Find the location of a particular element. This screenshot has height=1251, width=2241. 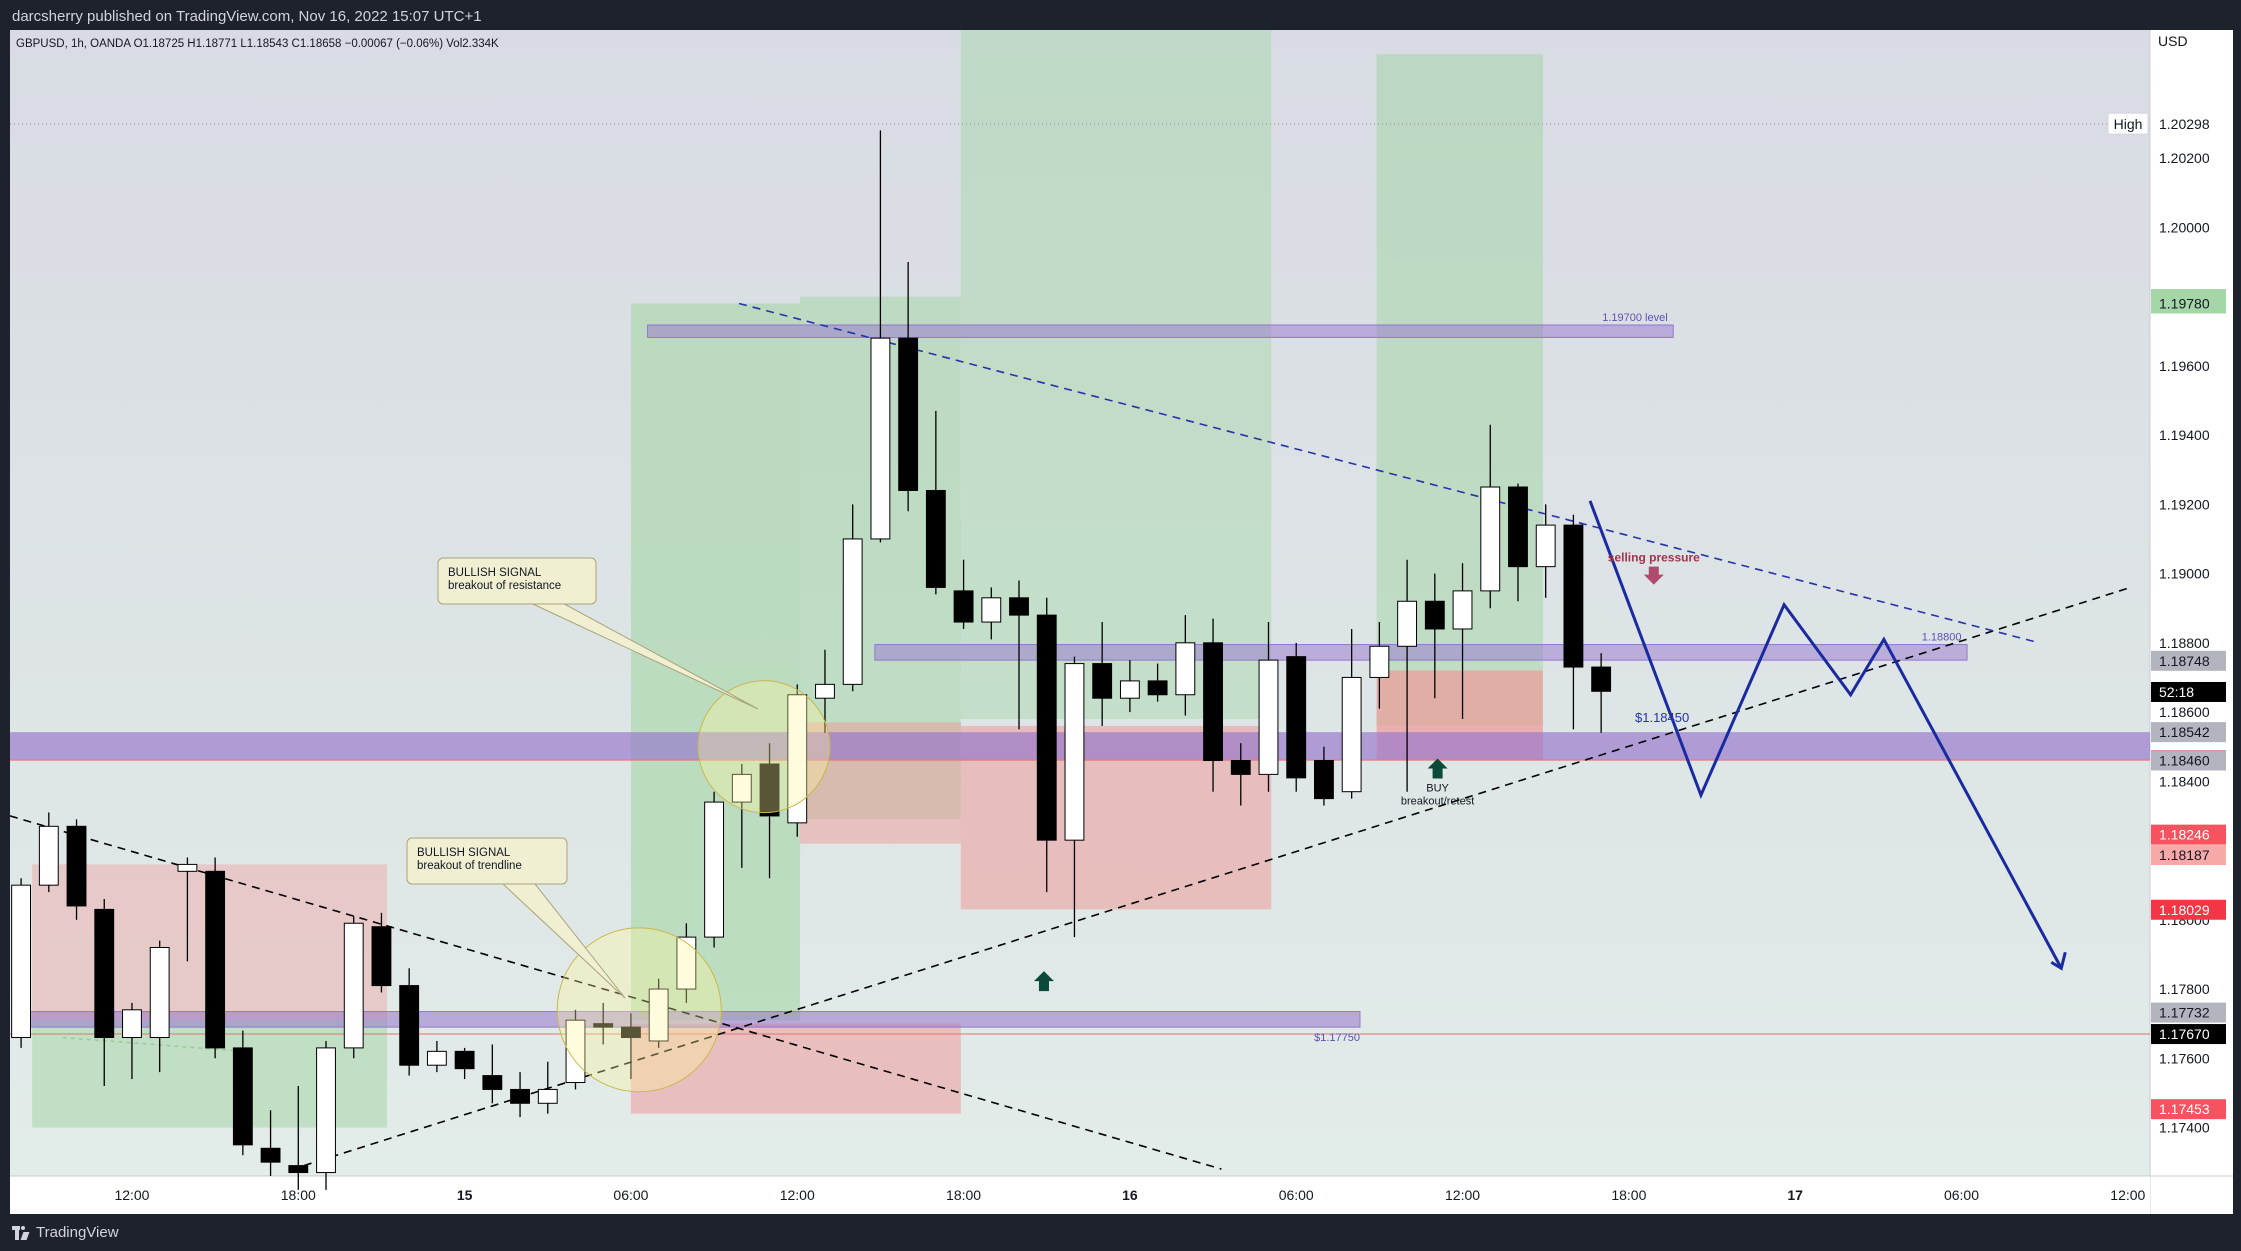

bullish-signal-trendline-callout-text: breakout of trendline is located at coordinates (469, 866).